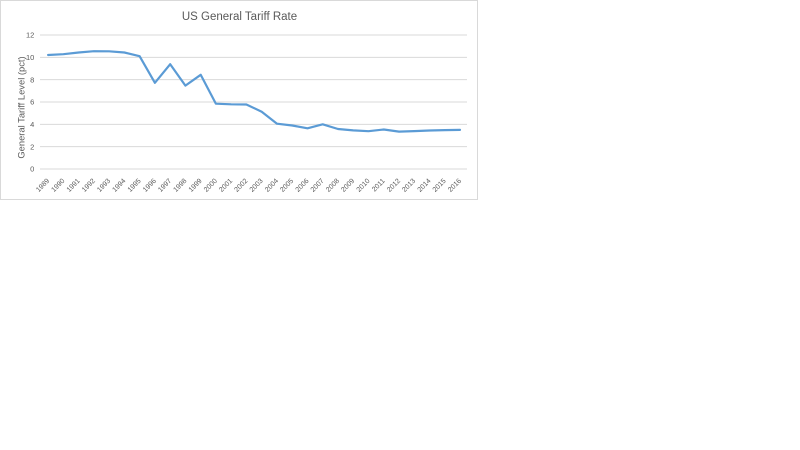 The image size is (800, 450). Describe the element at coordinates (32, 146) in the screenshot. I see `svg-text: 2` at that location.